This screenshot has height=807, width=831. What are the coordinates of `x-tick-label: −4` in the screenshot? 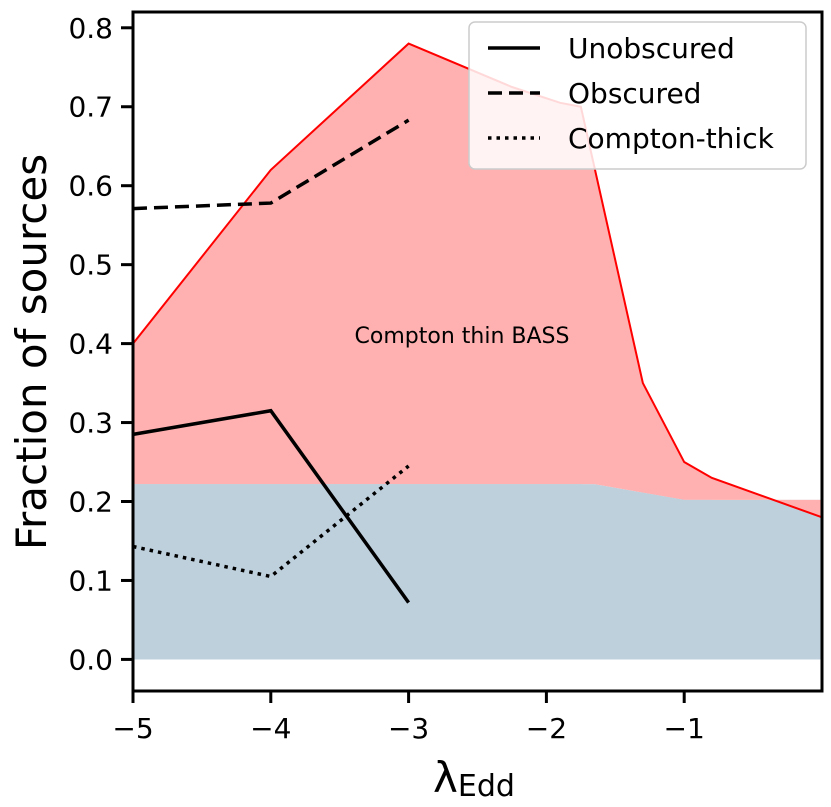 It's located at (270, 728).